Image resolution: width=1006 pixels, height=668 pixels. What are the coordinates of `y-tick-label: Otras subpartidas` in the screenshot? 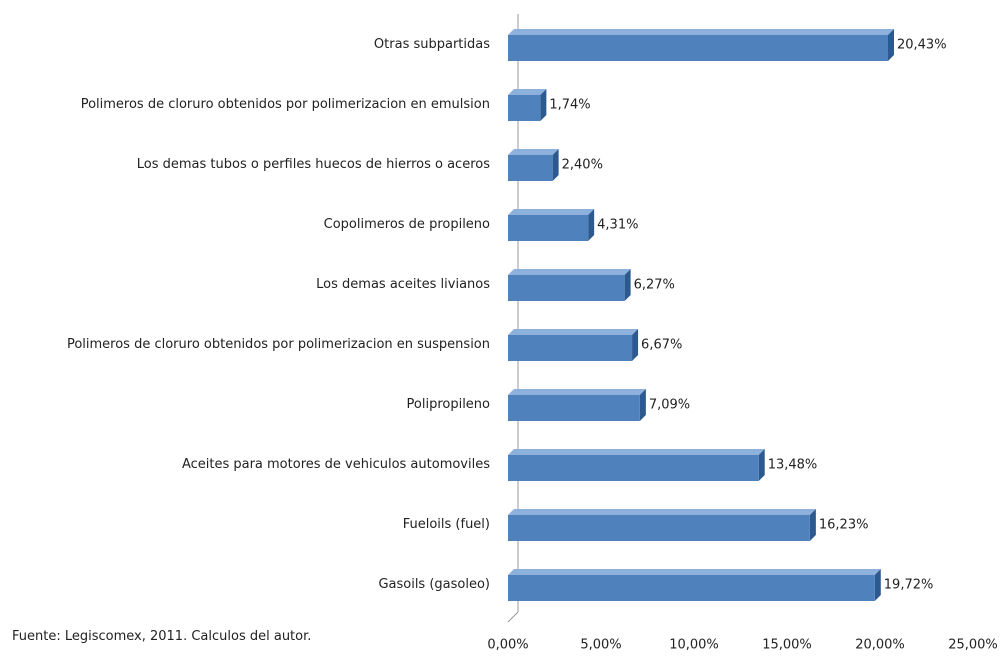 It's located at (431, 44).